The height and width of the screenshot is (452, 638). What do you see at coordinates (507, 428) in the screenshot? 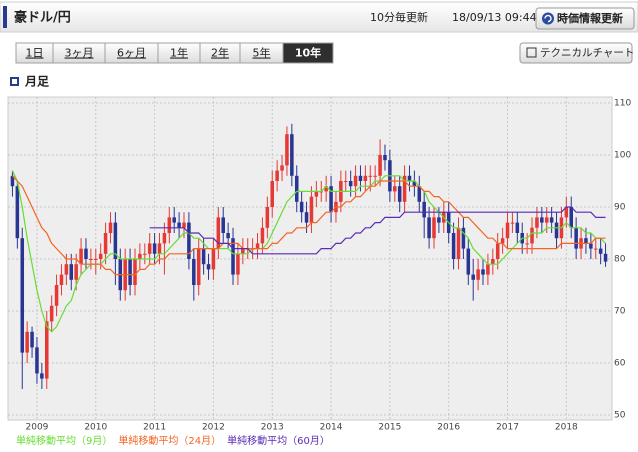
I see `x-tick-label: 2017` at bounding box center [507, 428].